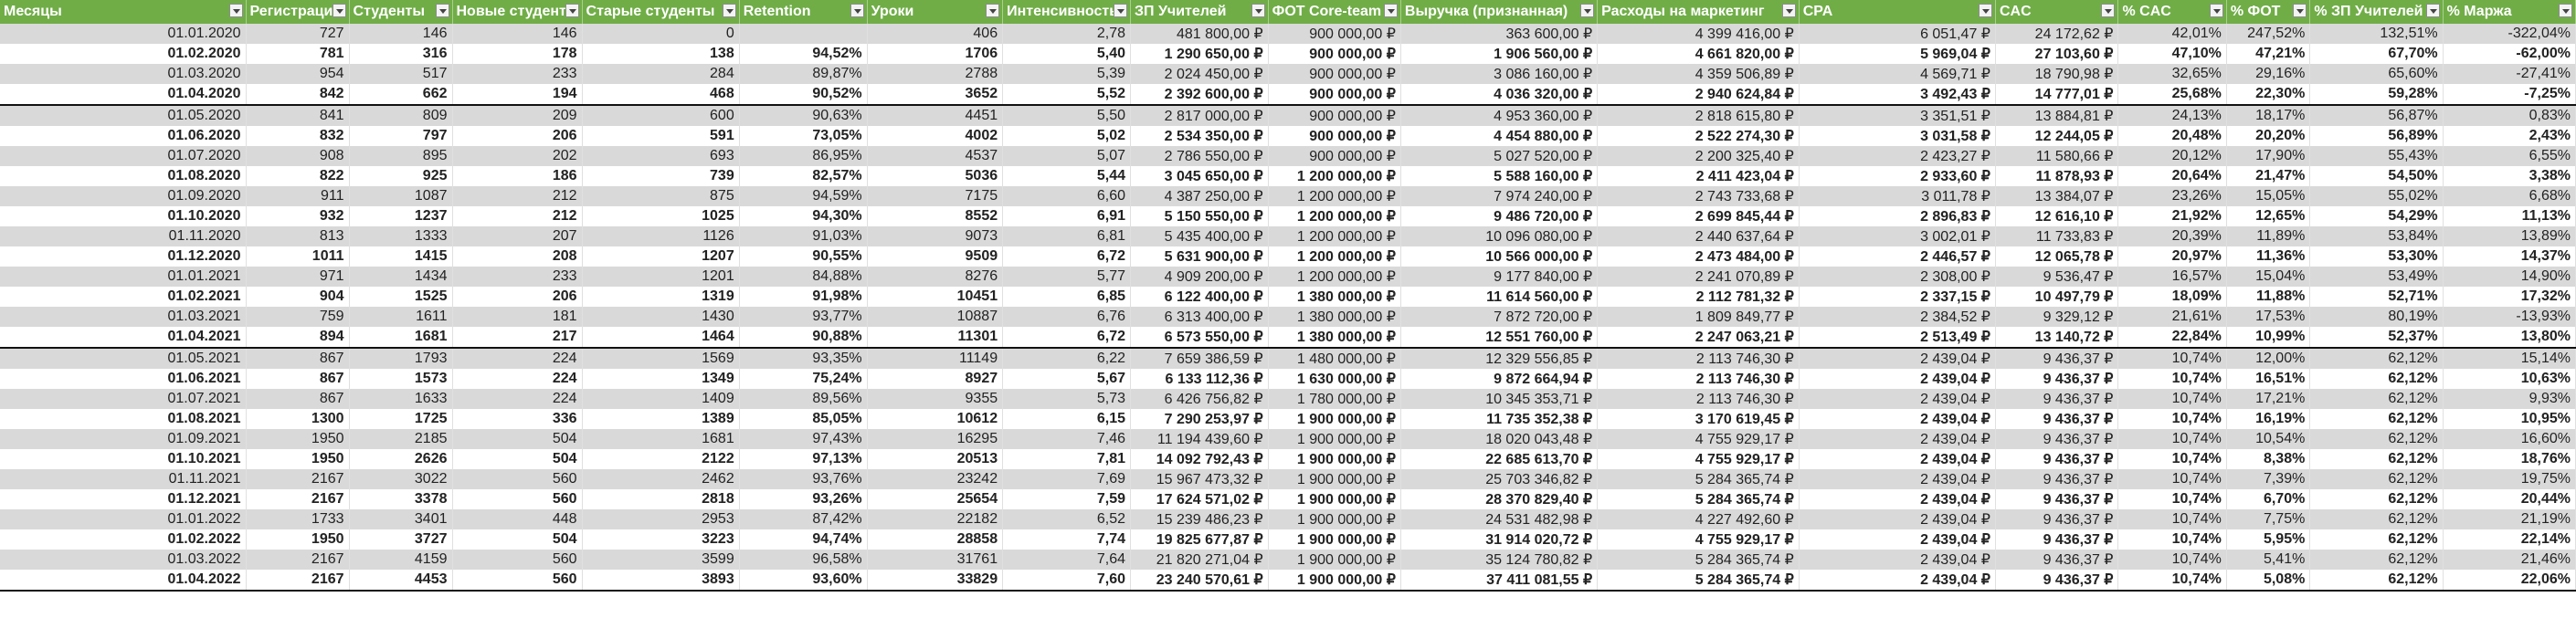 The height and width of the screenshot is (639, 2576). I want to click on table-cell: 2 534 350,00 ₽, so click(1199, 136).